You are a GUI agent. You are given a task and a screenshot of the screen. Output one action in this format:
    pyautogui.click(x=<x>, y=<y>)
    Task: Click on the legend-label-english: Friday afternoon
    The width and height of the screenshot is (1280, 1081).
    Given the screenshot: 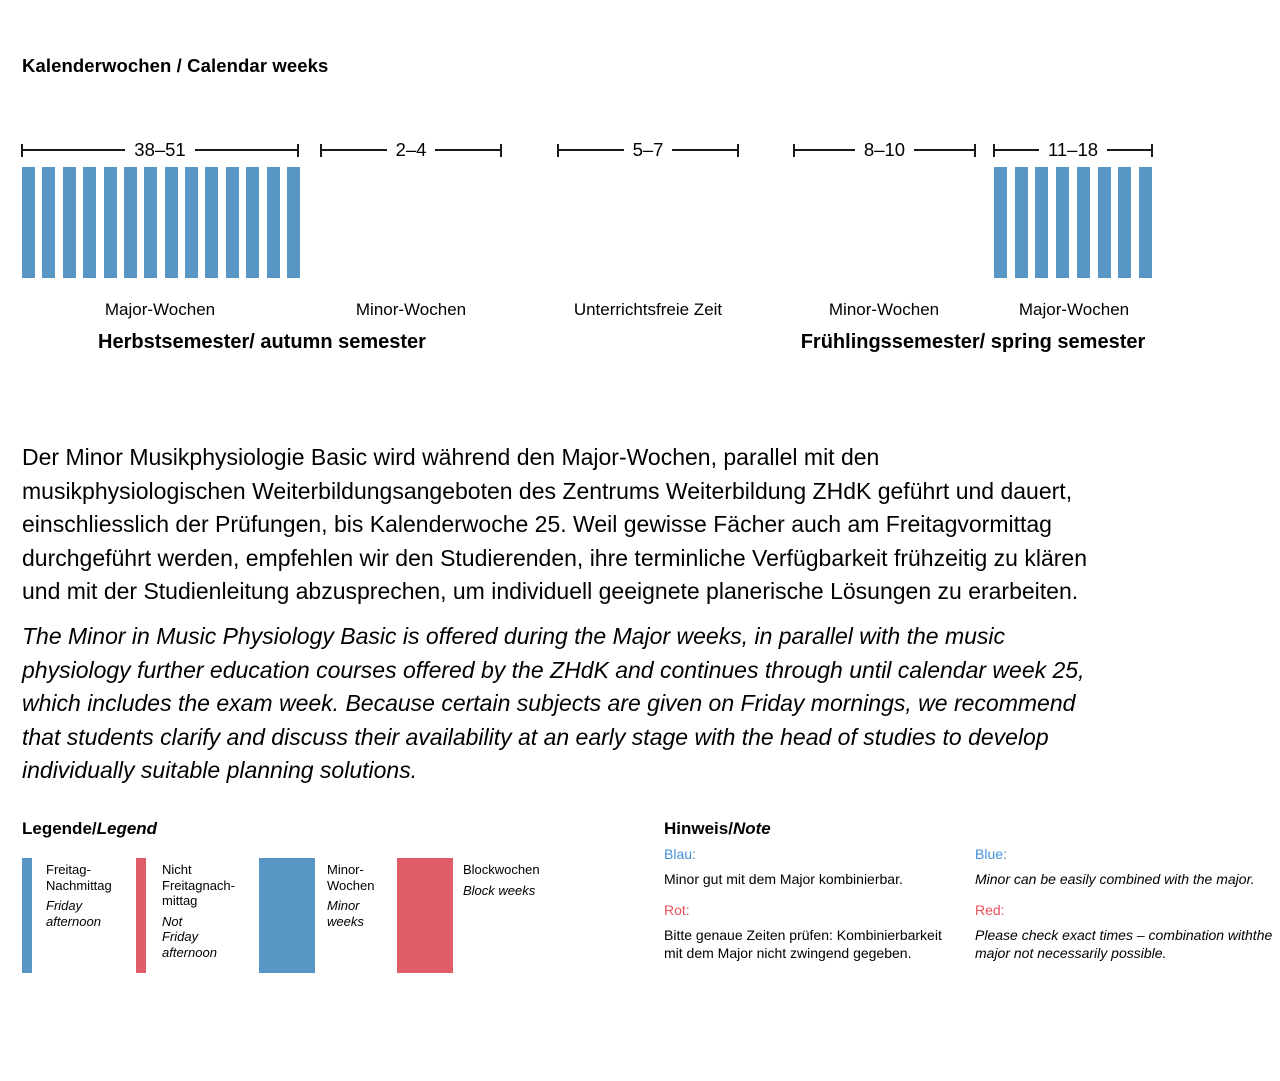 What is the action you would take?
    pyautogui.click(x=91, y=913)
    